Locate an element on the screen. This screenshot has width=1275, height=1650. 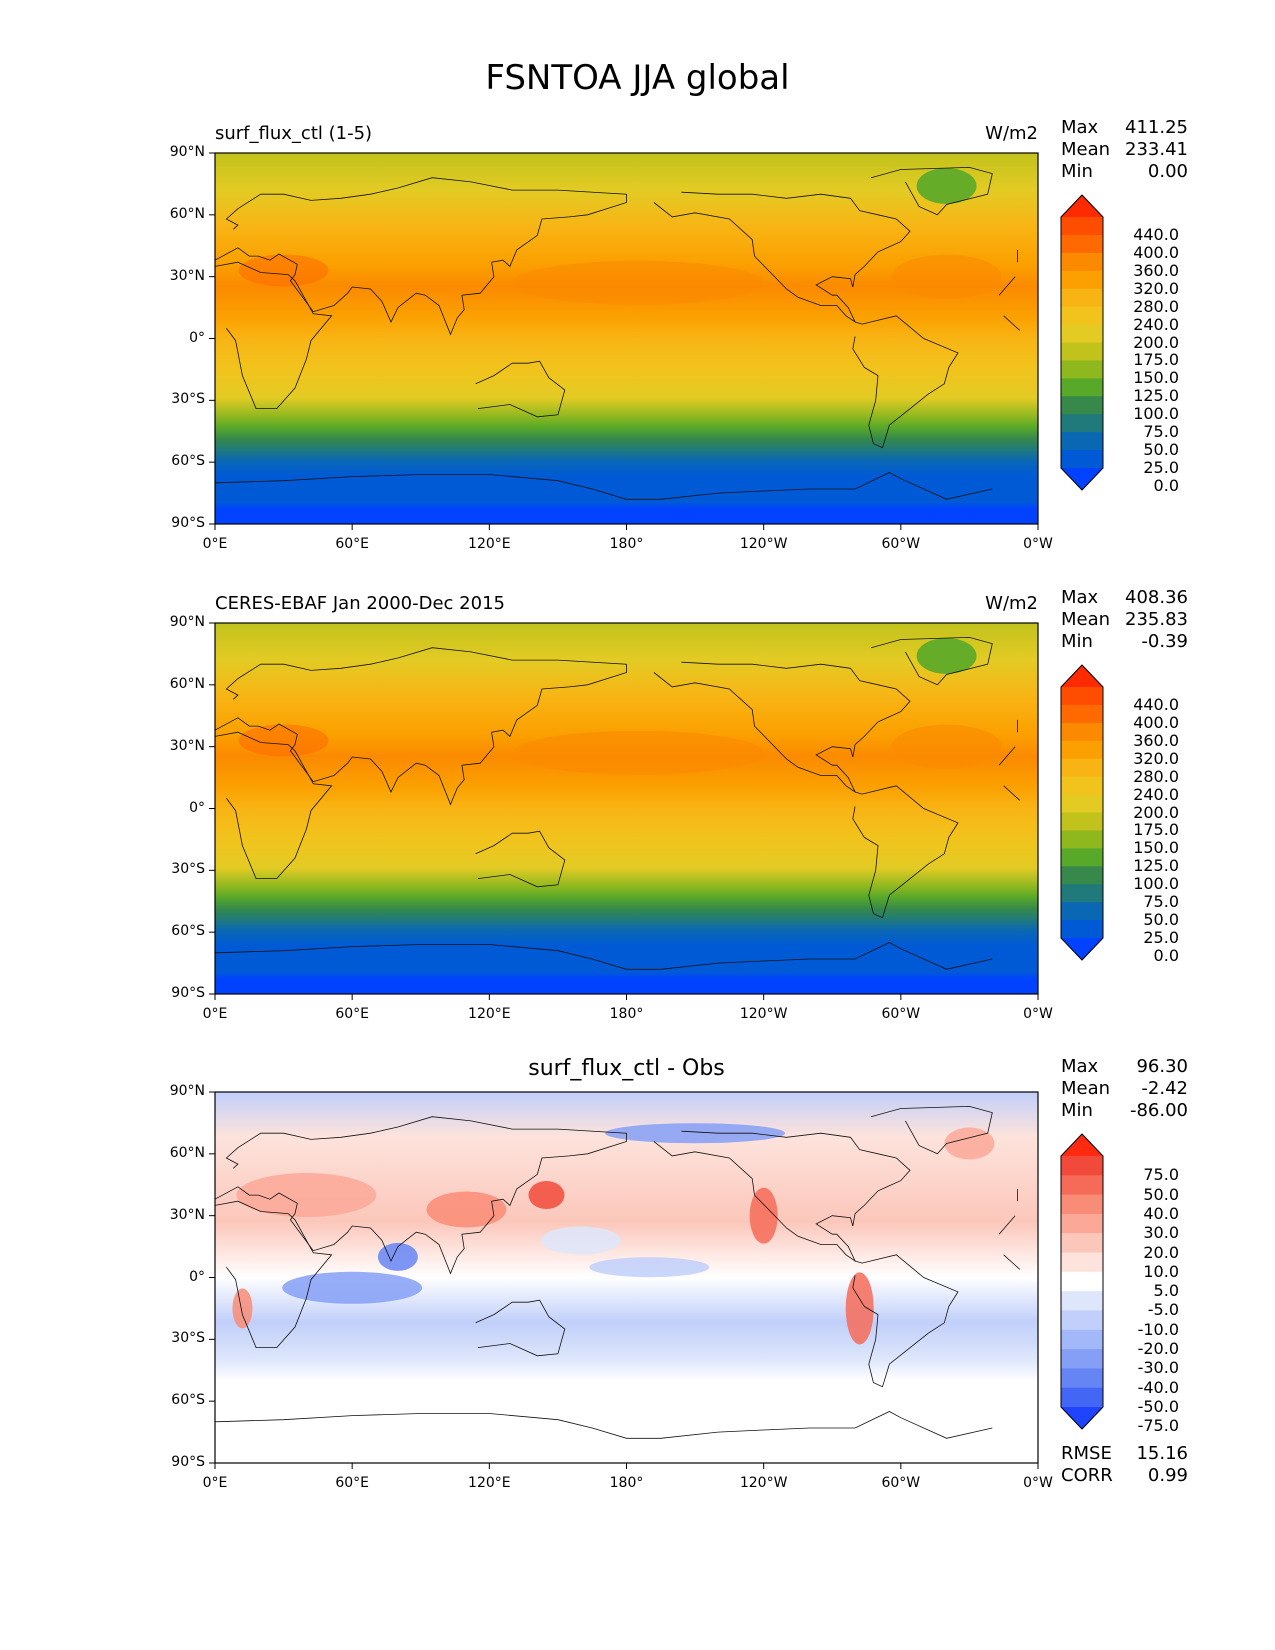
stat-name-max: Max is located at coordinates (1080, 597).